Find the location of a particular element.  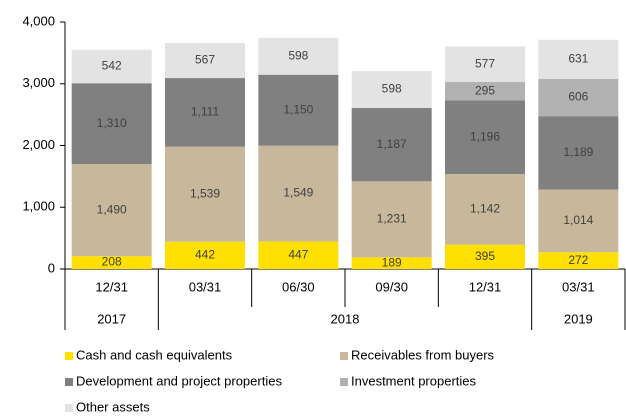

data-label: 1,231 is located at coordinates (392, 218).